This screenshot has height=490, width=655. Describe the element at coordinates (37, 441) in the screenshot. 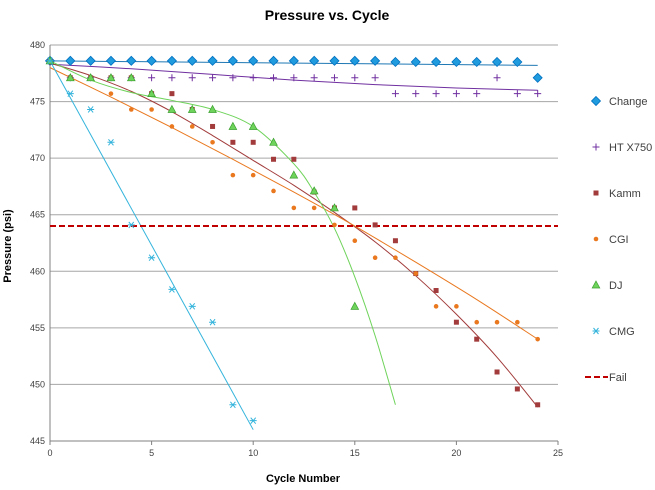

I see `y-tick-label: 445` at that location.